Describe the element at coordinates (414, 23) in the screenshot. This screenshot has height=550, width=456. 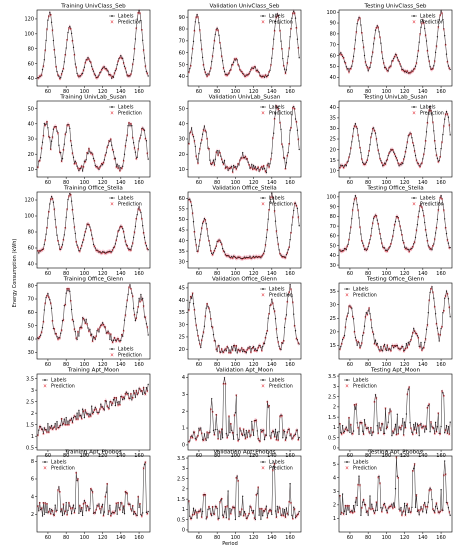
I see `legend-prediction-marker: ×` at that location.